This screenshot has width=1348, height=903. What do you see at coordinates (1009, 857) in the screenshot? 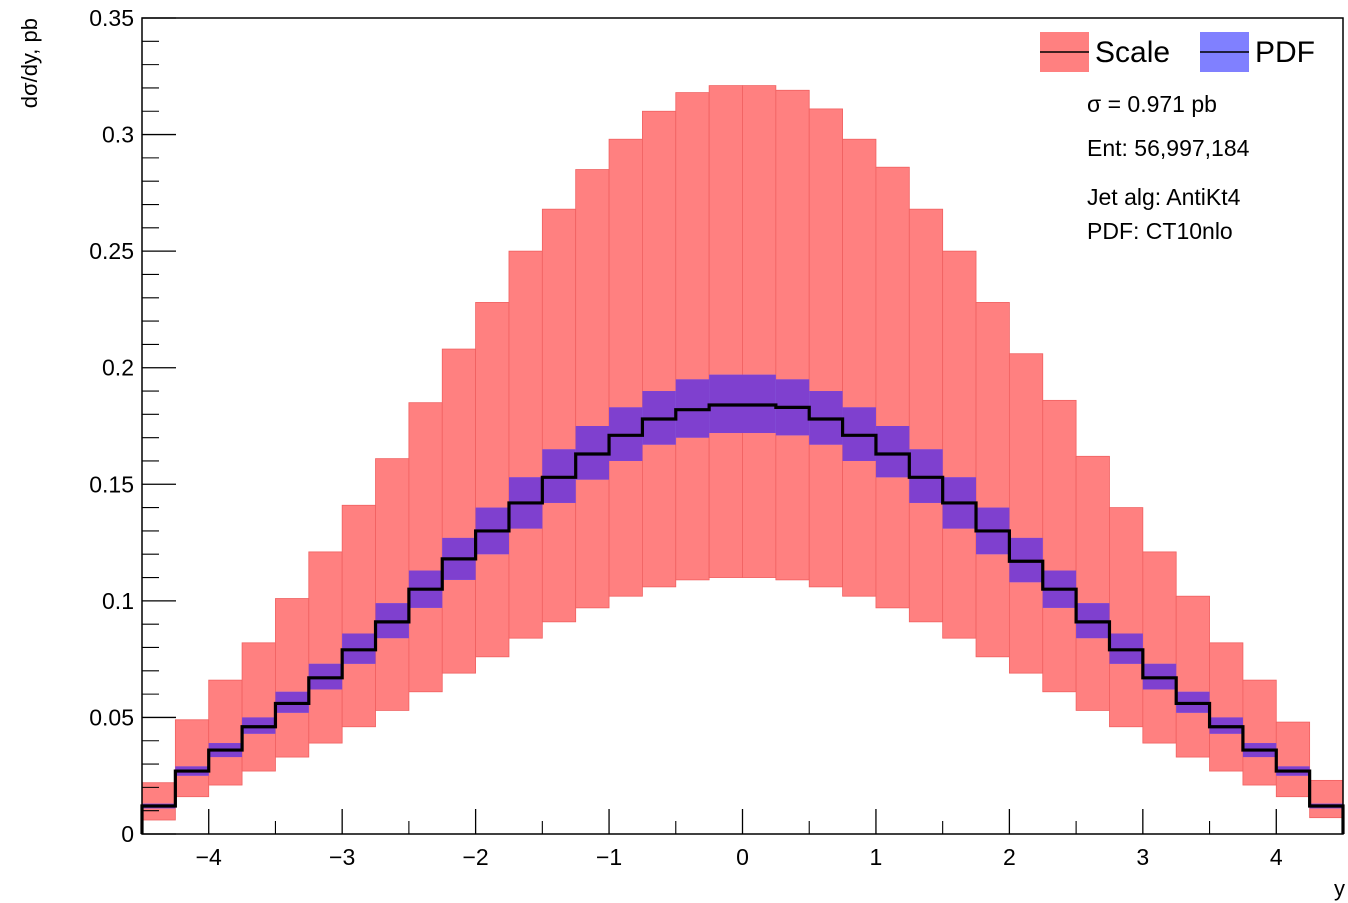
I see `x-tick-label-6: 2` at bounding box center [1009, 857].